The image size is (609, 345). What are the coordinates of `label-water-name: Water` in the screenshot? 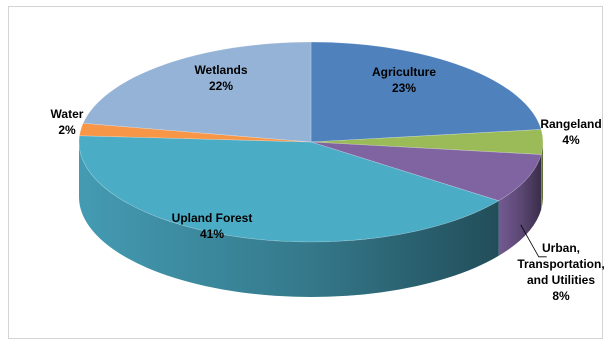 It's located at (67, 114).